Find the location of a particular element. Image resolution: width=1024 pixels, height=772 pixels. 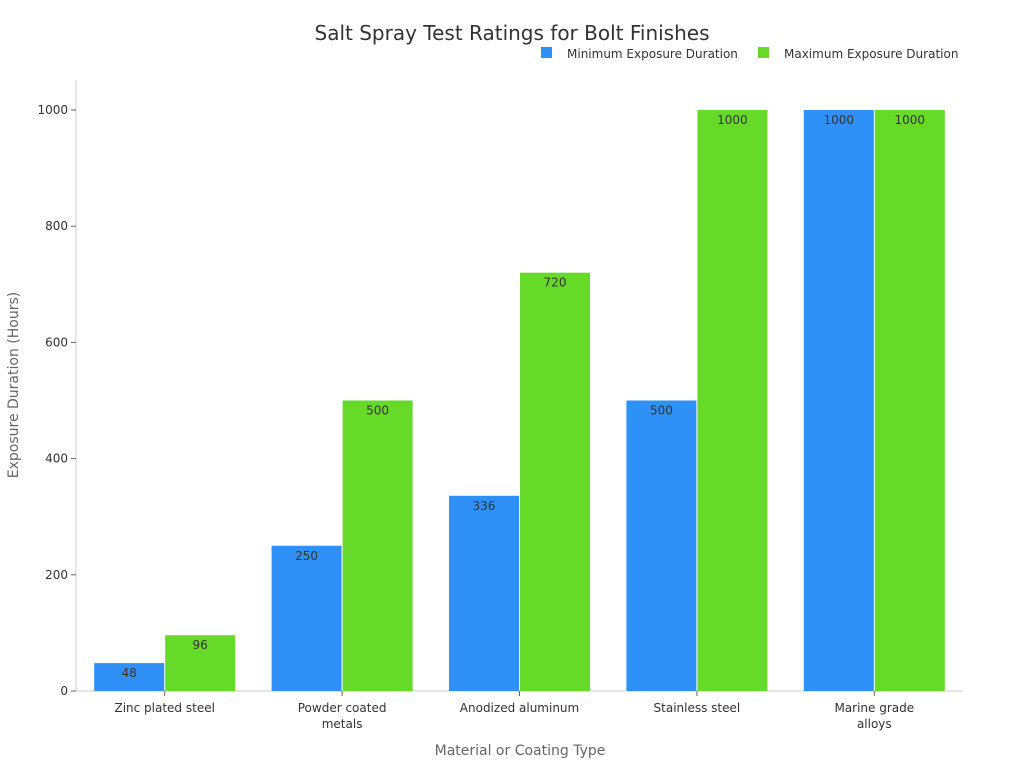

x-tick-label: Marine grade alloys is located at coordinates (874, 716).